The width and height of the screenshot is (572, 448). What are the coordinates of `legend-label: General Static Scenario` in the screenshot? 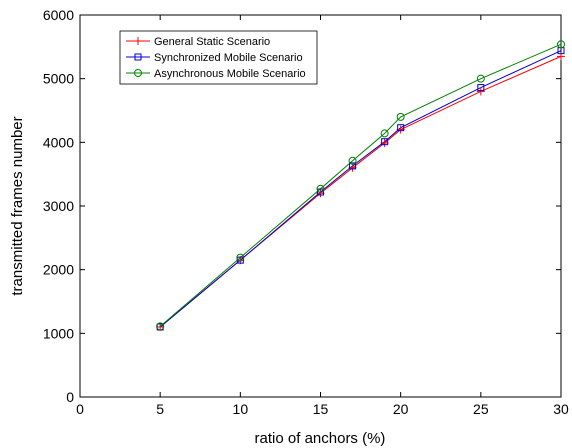 It's located at (212, 42).